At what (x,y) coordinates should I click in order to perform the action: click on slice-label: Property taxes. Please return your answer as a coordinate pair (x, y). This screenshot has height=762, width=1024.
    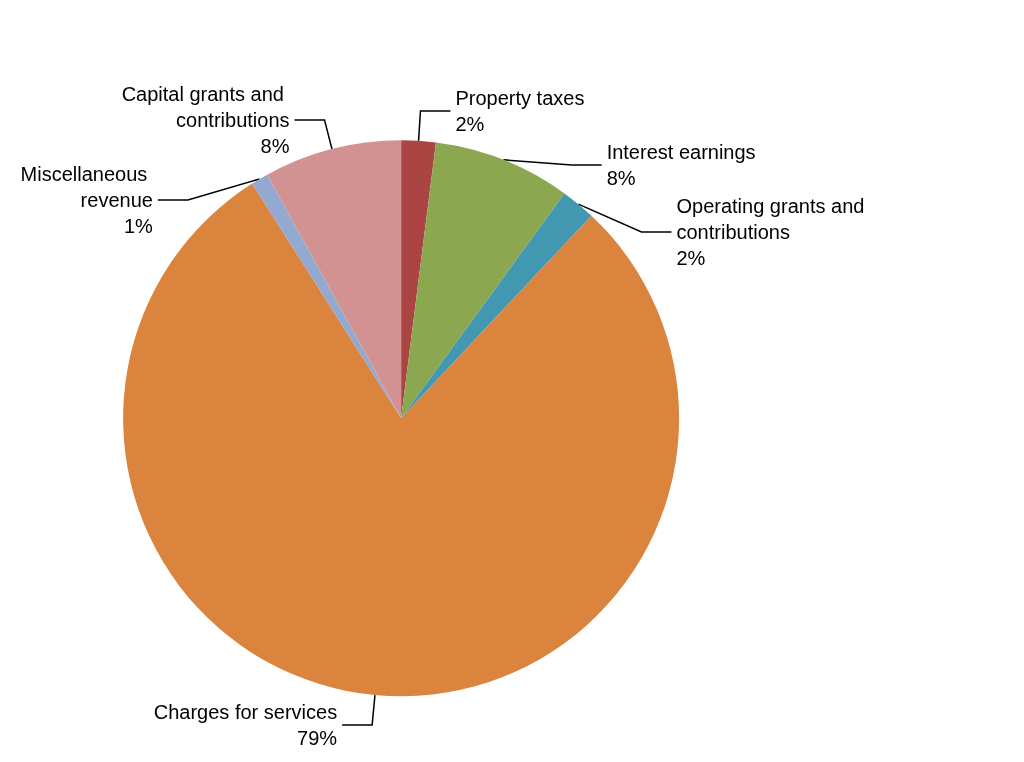
    Looking at the image, I should click on (520, 97).